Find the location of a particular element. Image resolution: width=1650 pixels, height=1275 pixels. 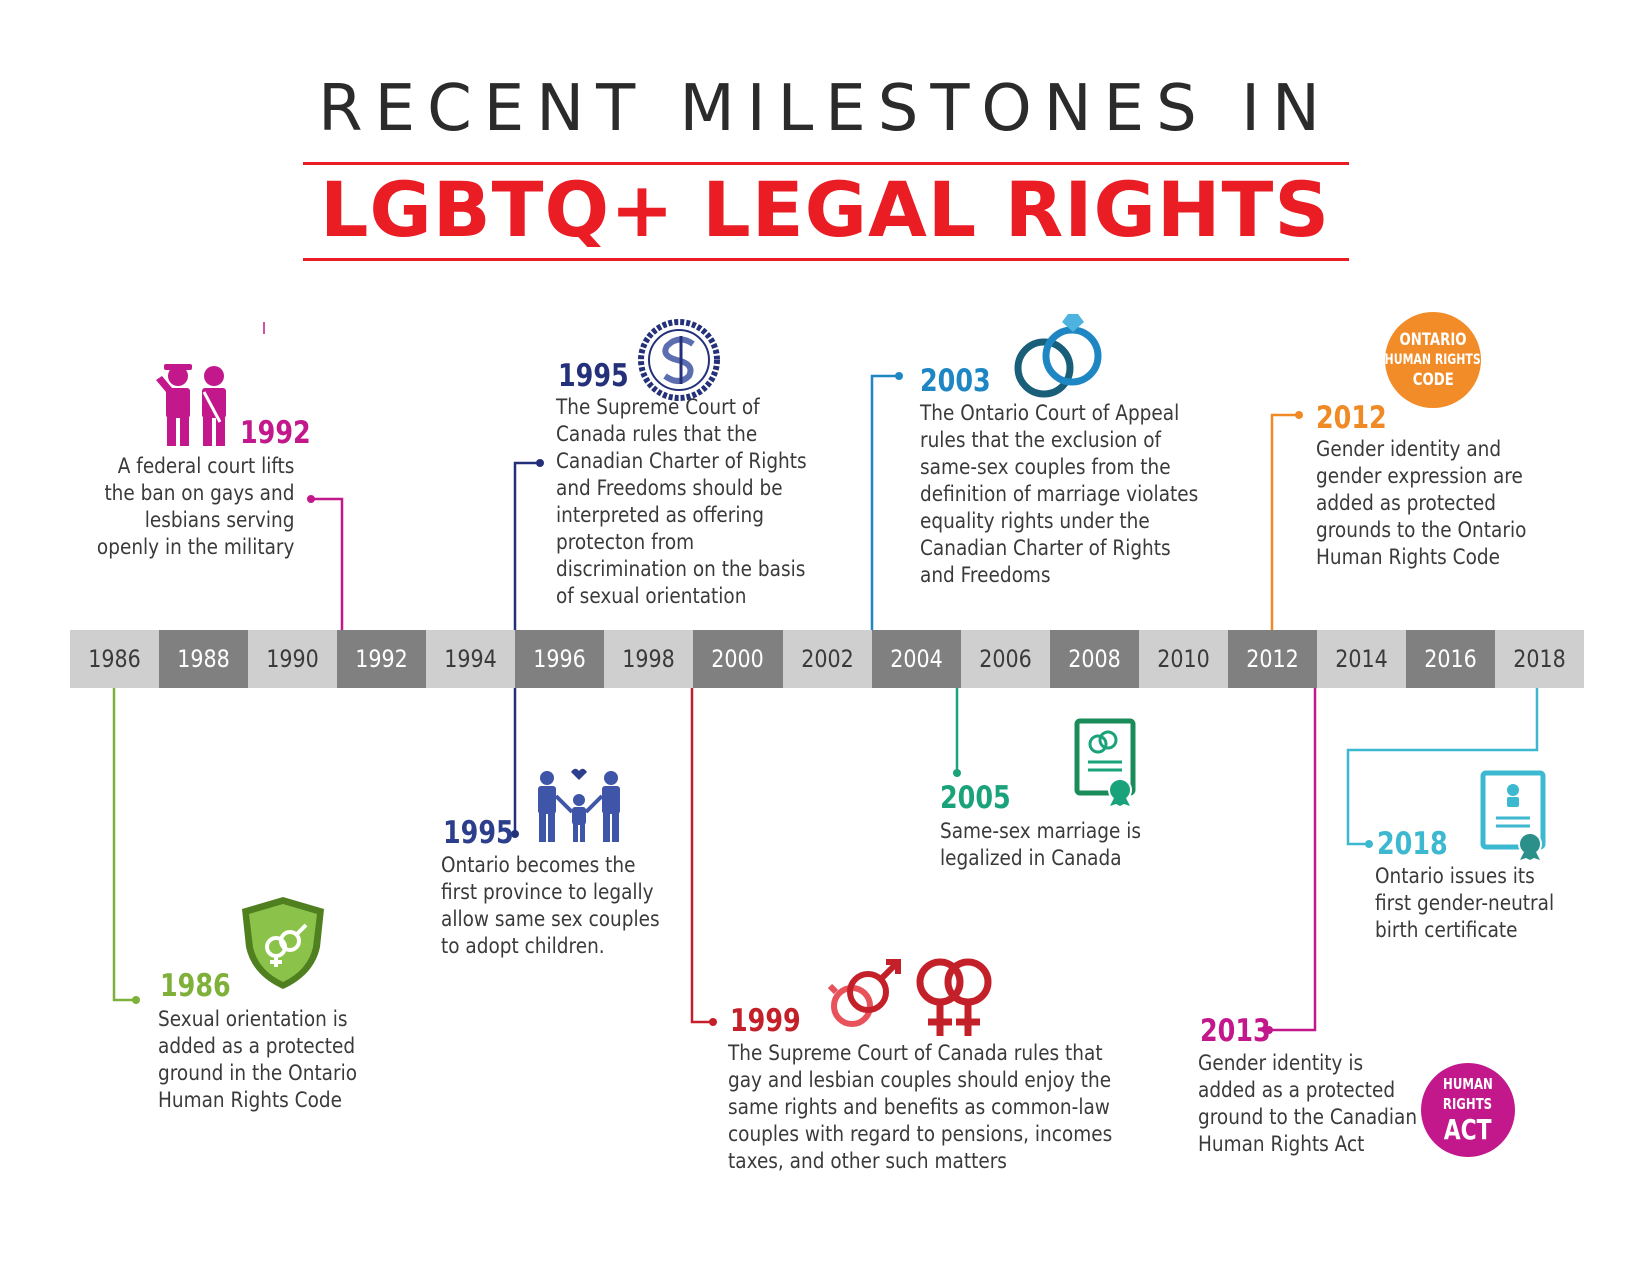

timeline-year-2008: 2008 is located at coordinates (1094, 659).